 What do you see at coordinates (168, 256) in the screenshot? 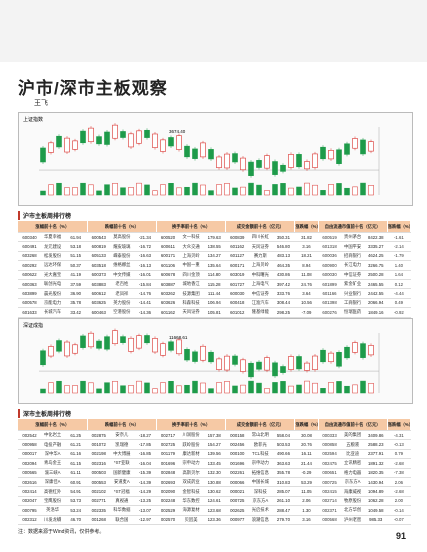
I see `table-cell: 600171` at bounding box center [168, 256].